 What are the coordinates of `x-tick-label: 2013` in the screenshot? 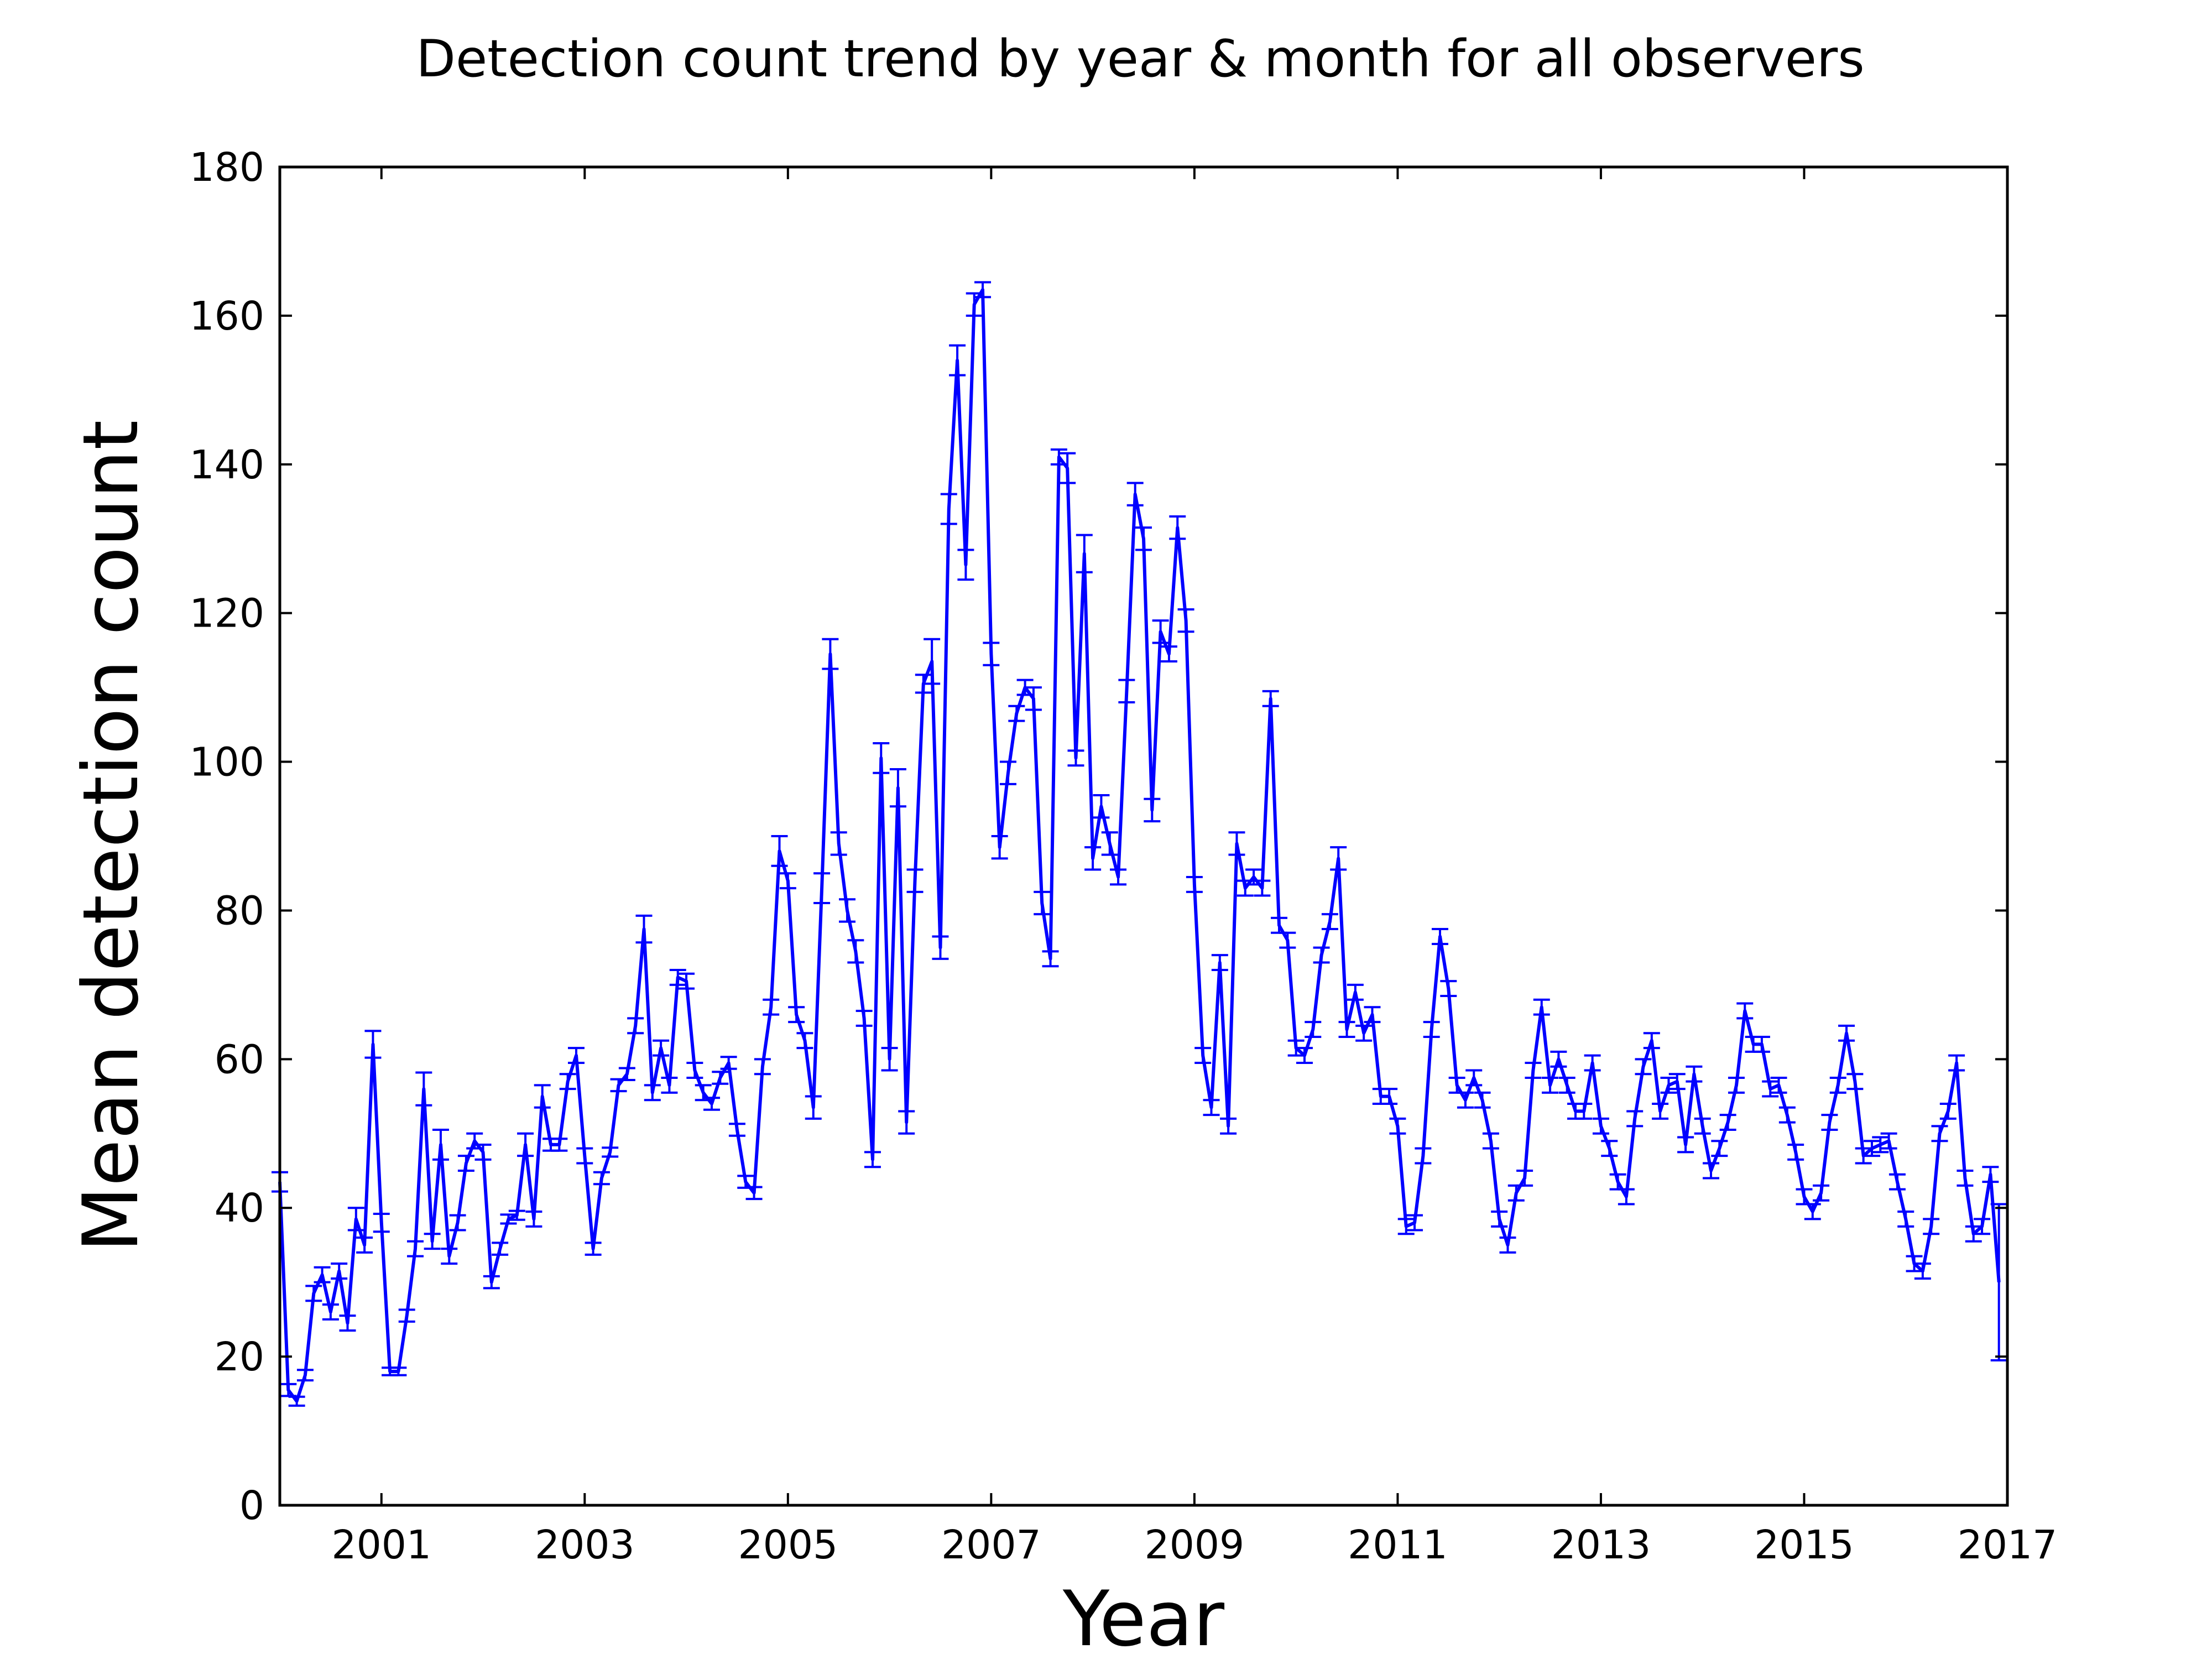 It's located at (1601, 1545).